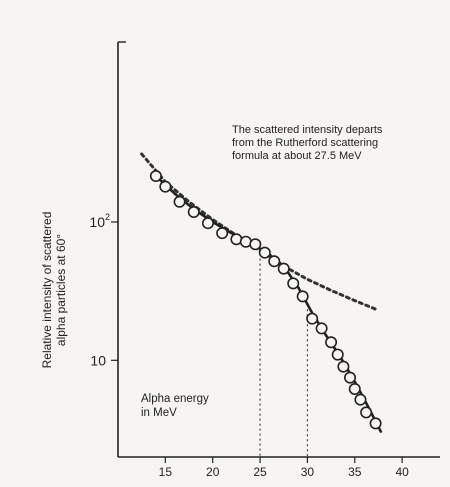  I want to click on x-tick-label-3: 30, so click(308, 472).